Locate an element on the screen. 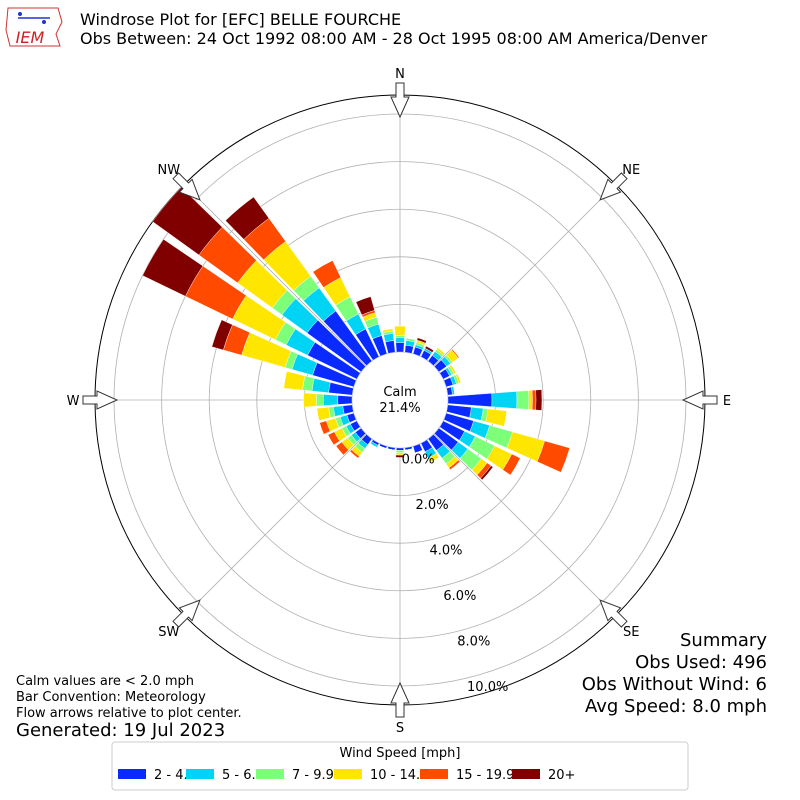 The image size is (800, 800). legend-label: 5 - 6.9 is located at coordinates (243, 775).